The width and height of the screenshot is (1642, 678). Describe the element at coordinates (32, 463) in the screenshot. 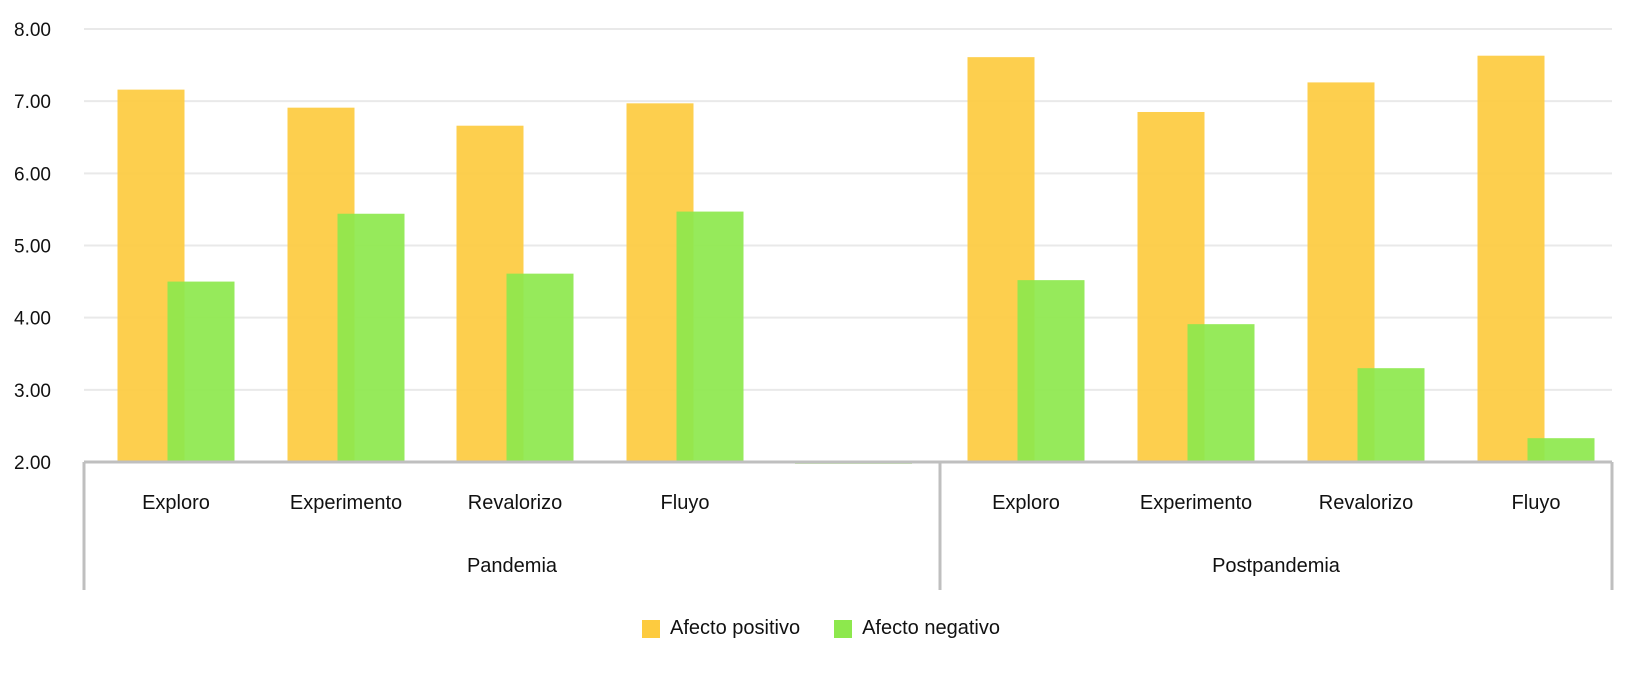

I see `y-tick-label: 2.00` at that location.